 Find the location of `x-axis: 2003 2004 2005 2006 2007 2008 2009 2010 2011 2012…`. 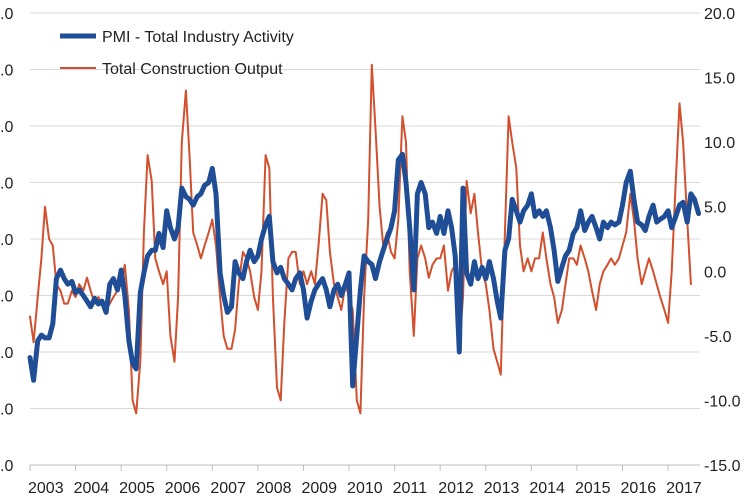

x-axis: 2003 2004 2005 2006 2007 2008 2009 2010 2011 2012… is located at coordinates (365, 480).